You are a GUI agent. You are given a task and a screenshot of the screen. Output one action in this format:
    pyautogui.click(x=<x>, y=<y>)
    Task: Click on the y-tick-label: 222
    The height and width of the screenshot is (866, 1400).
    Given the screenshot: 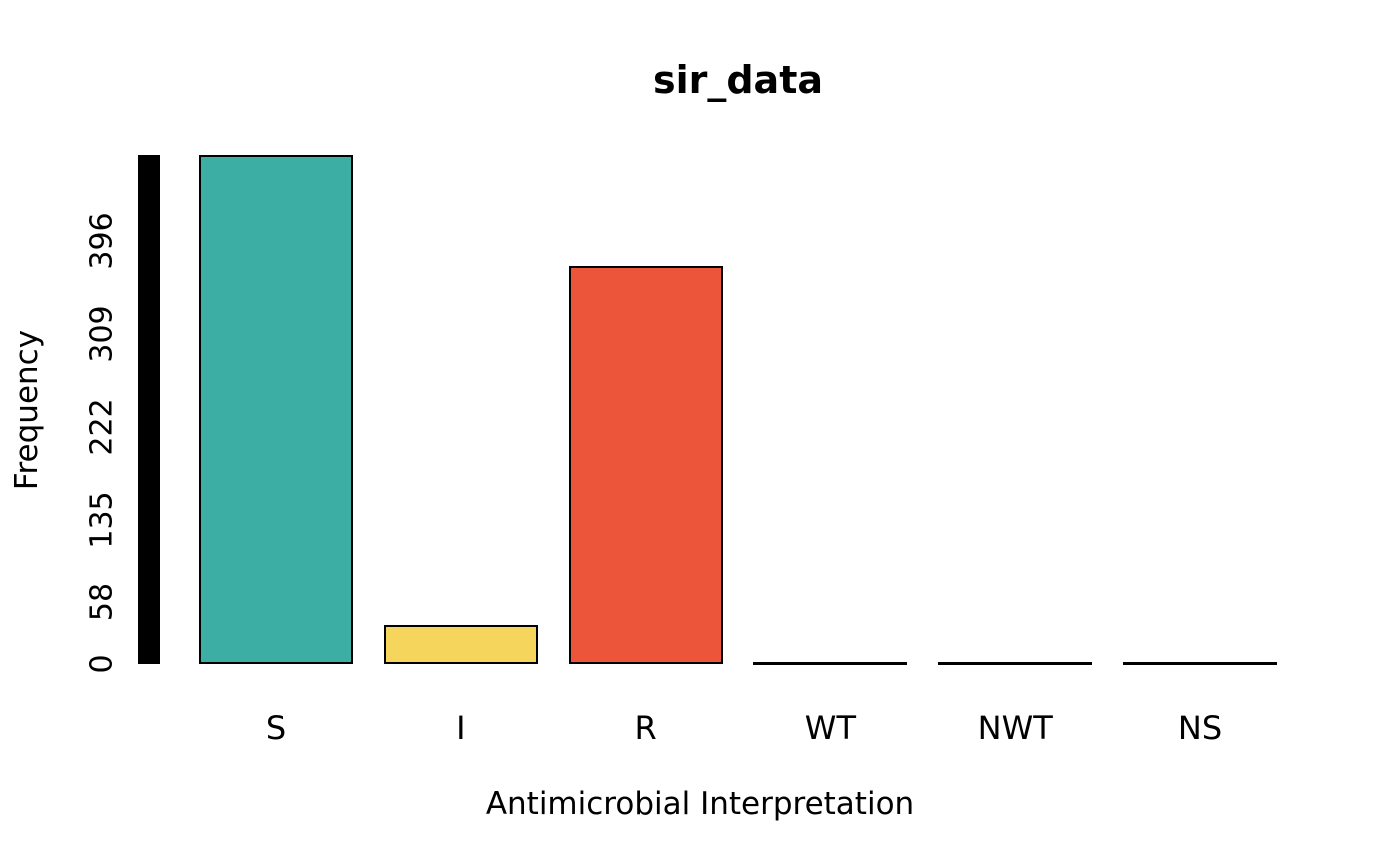 What is the action you would take?
    pyautogui.click(x=102, y=427)
    